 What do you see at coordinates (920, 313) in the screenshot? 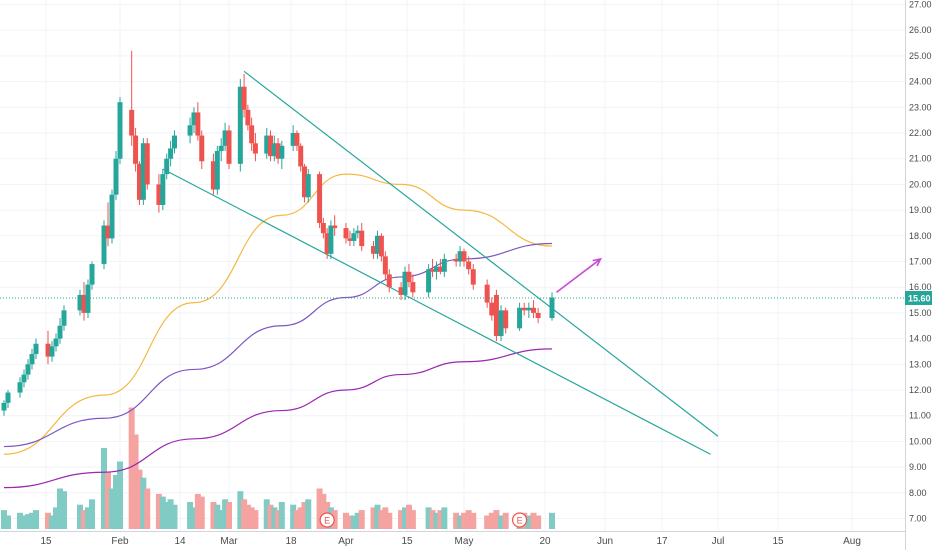
I see `price-tick-label: 15.00` at bounding box center [920, 313].